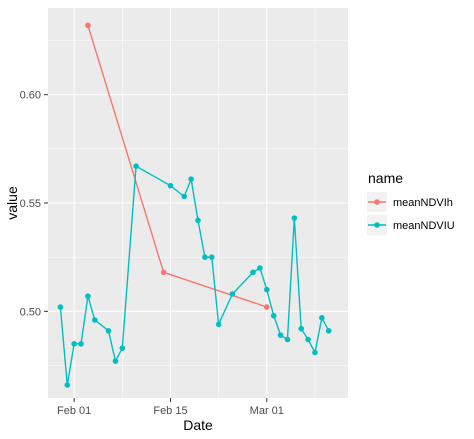 The width and height of the screenshot is (474, 439). I want to click on legend-keys: meanNDVIh meanNDVIU, so click(411, 213).